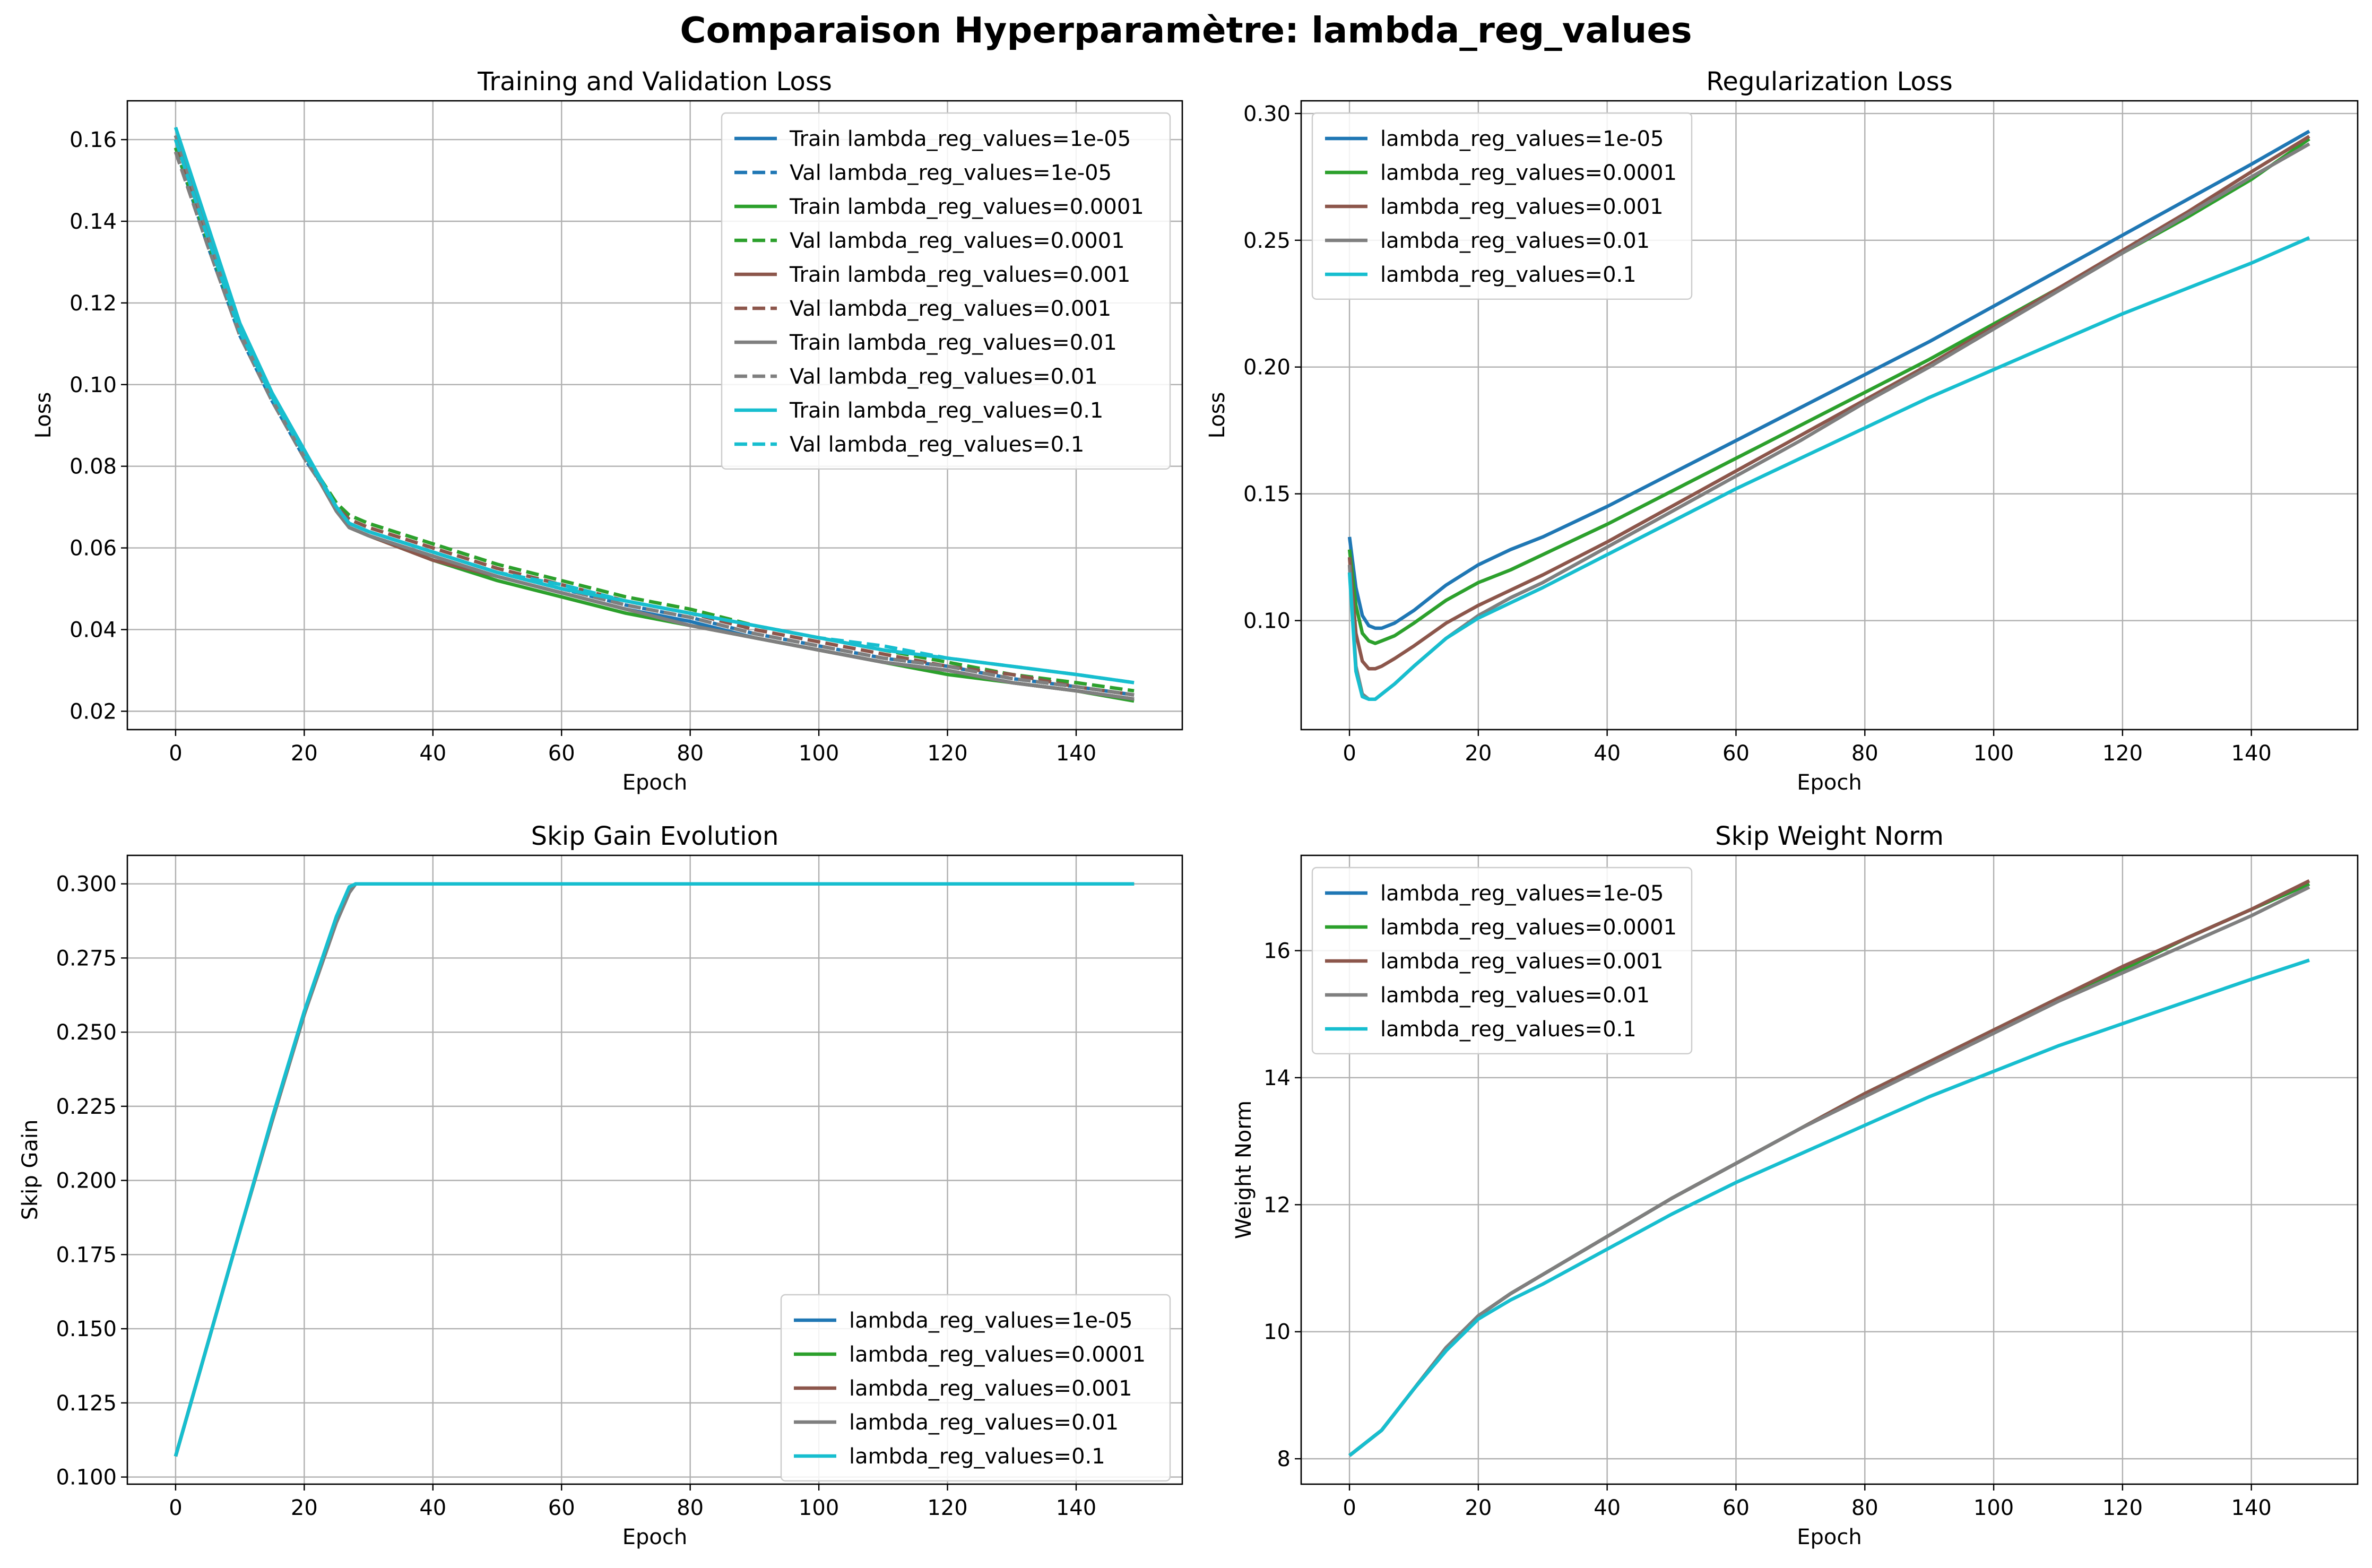  I want to click on y-tick-label: 0.08, so click(93, 467).